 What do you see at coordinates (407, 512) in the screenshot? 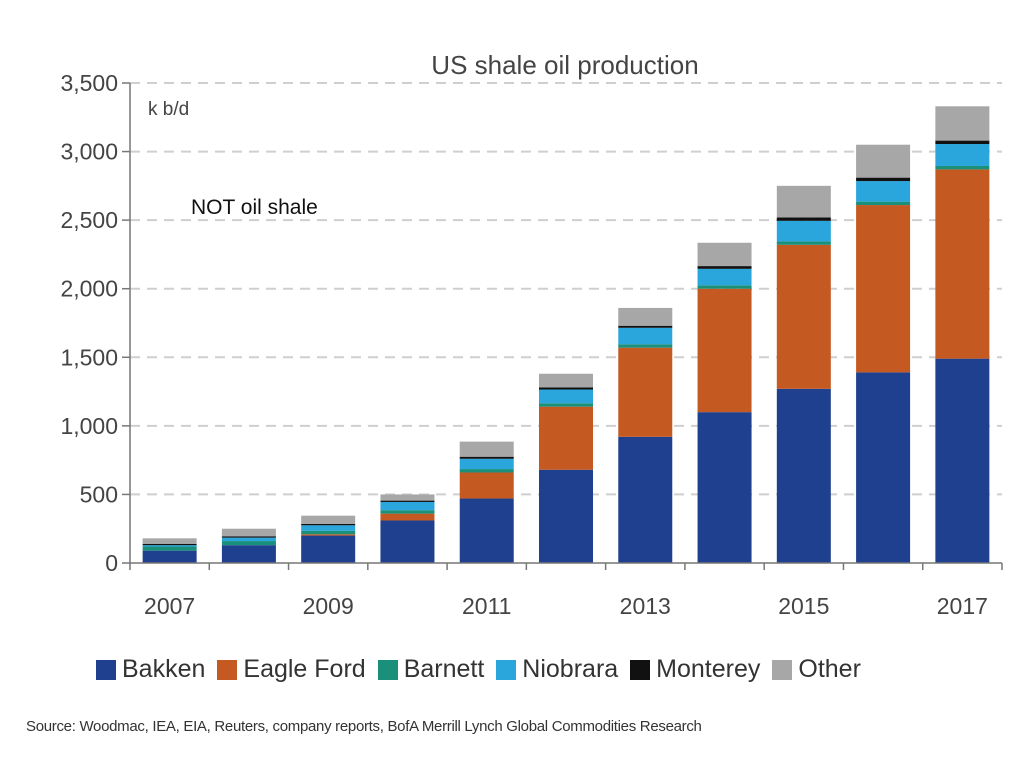
I see `bar-segment-barnett-2010` at bounding box center [407, 512].